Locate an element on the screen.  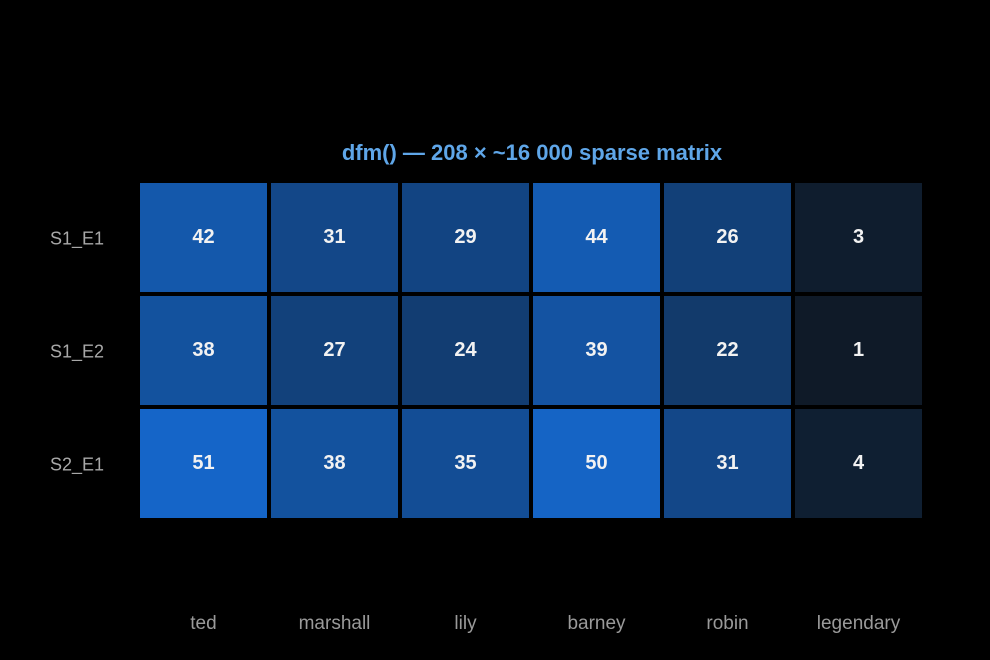
cell-label: 3 is located at coordinates (858, 237).